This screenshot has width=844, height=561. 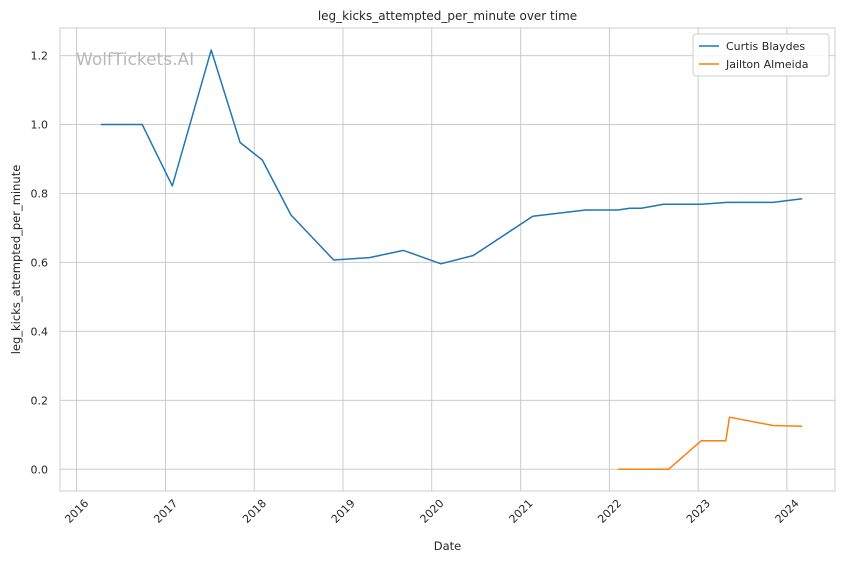 What do you see at coordinates (135, 60) in the screenshot?
I see `watermark: WolfTickets.AI` at bounding box center [135, 60].